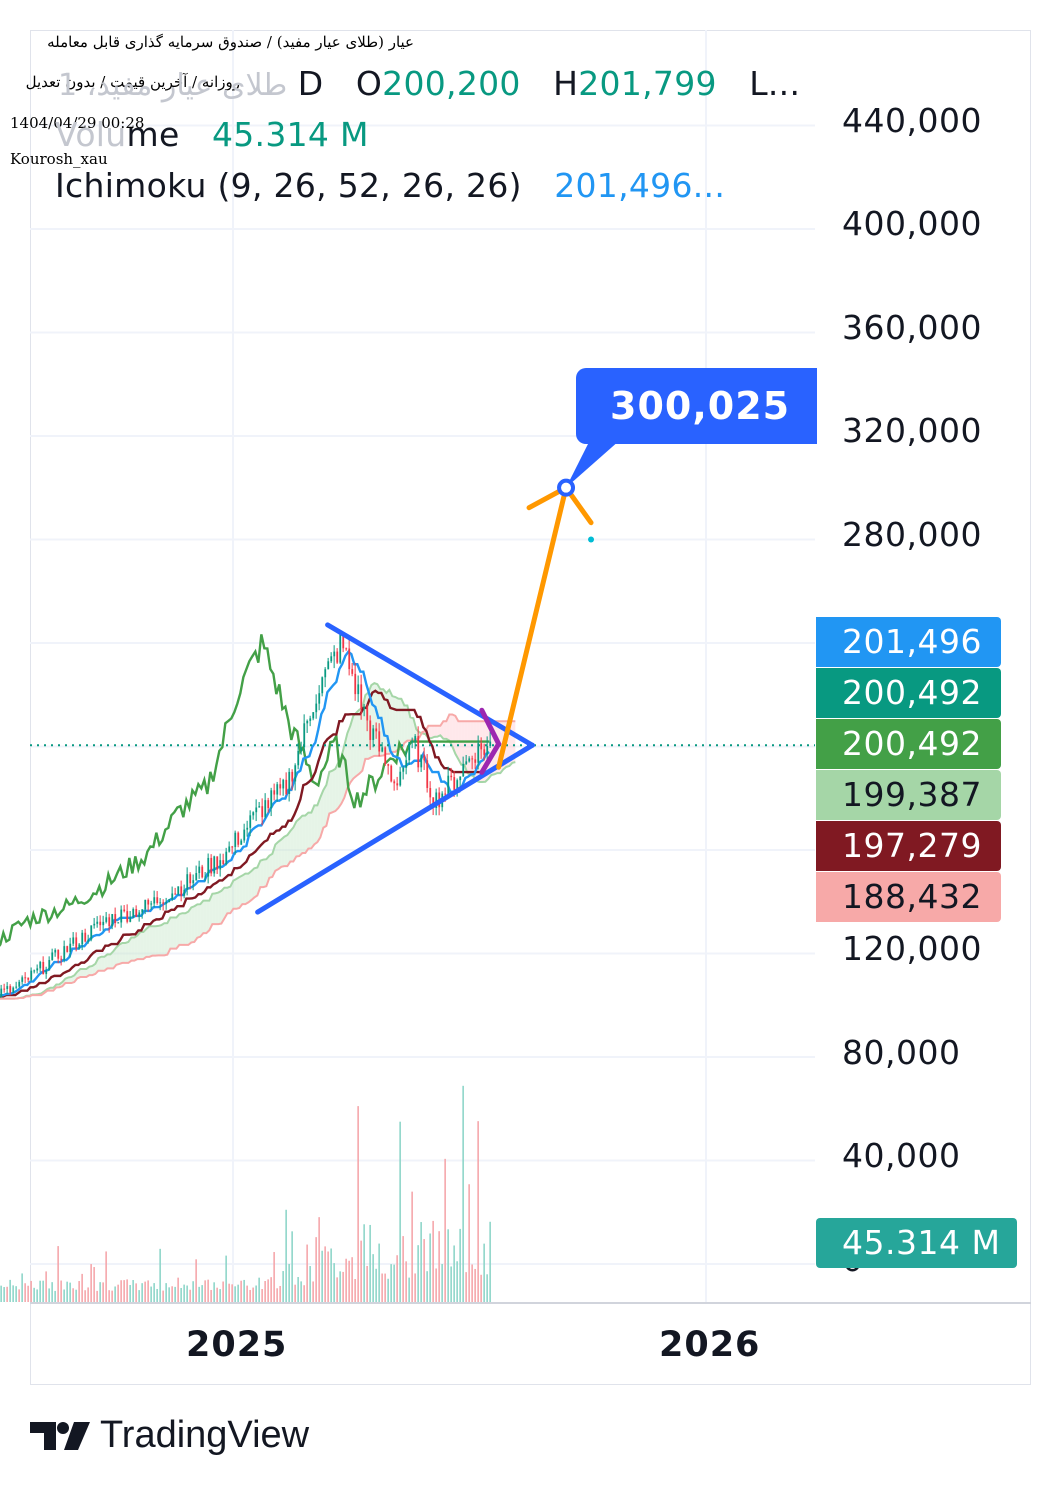 Image resolution: width=1062 pixels, height=1491 pixels. I want to click on open-label: O, so click(369, 83).